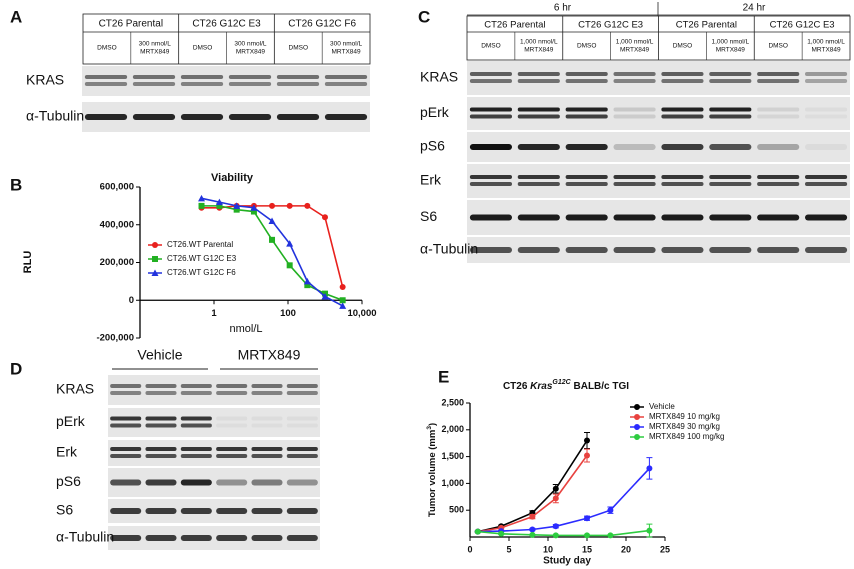 Image resolution: width=854 pixels, height=569 pixels. What do you see at coordinates (424, 16) in the screenshot?
I see `panel-letter: C` at bounding box center [424, 16].